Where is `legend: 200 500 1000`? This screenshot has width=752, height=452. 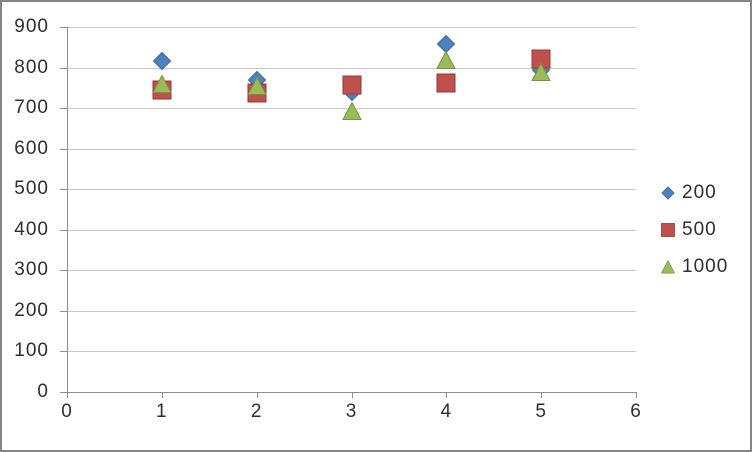 legend: 200 500 1000 is located at coordinates (694, 229).